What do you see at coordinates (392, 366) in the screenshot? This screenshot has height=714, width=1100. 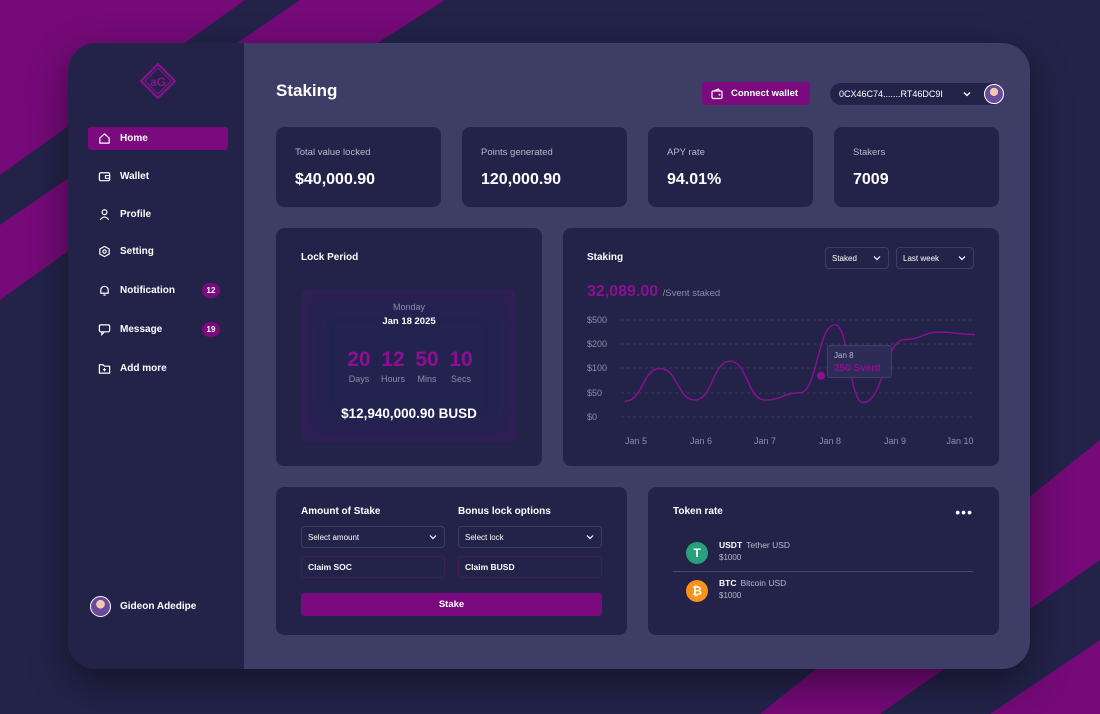 I see `countdown-hours: 12 Hours` at bounding box center [392, 366].